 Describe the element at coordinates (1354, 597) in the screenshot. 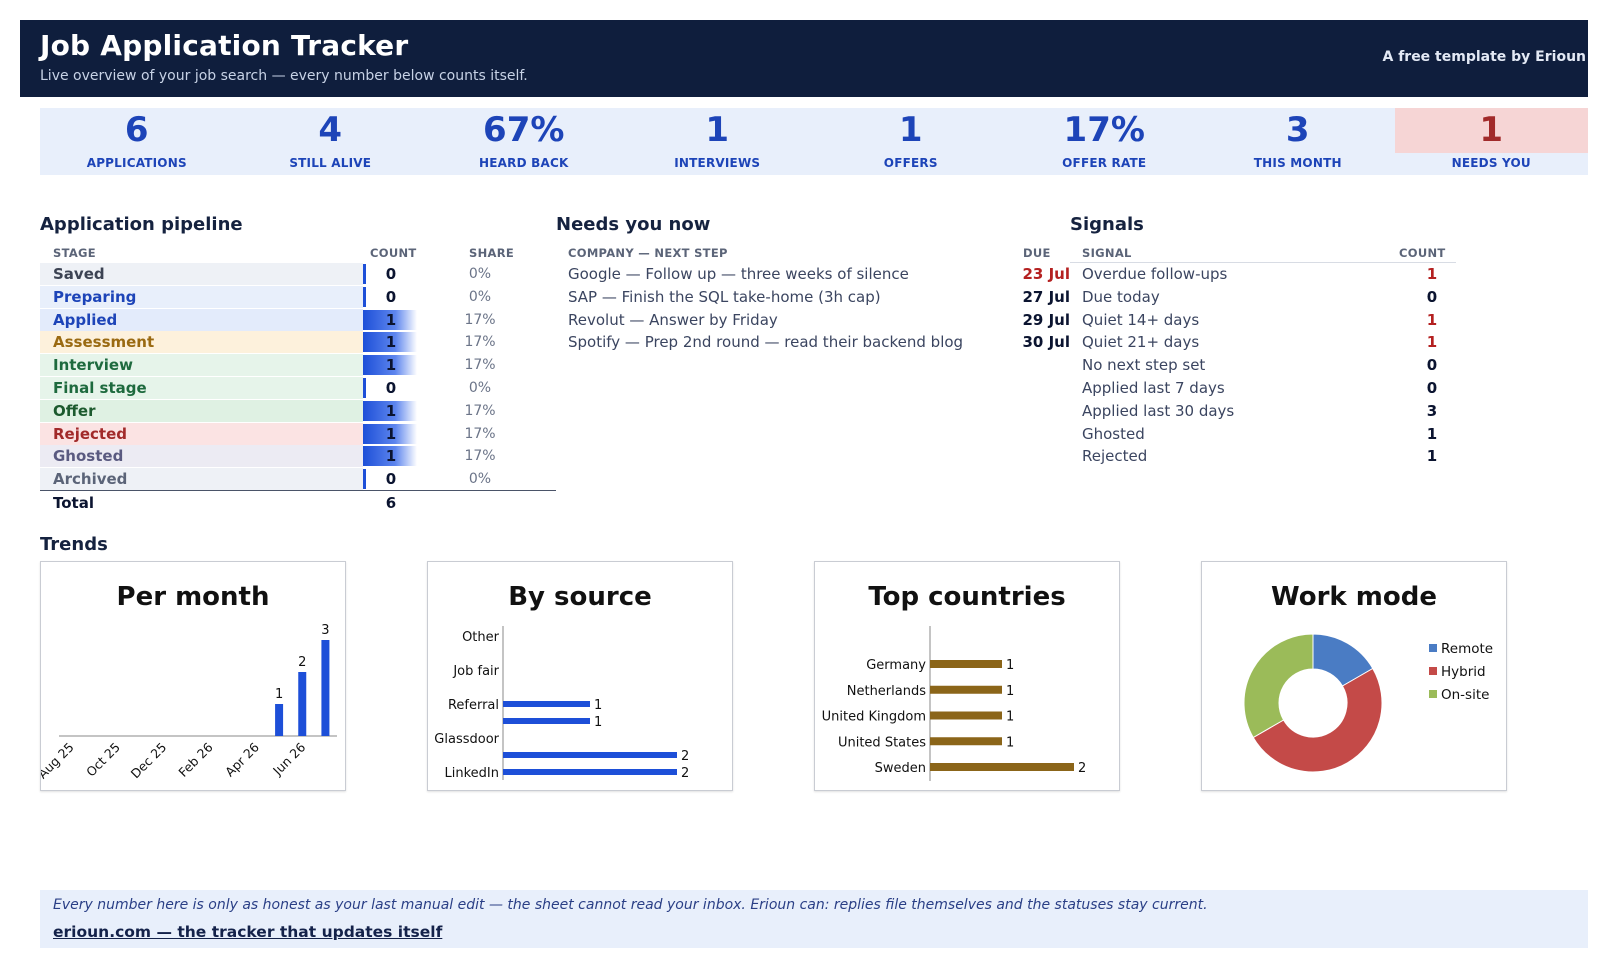

I see `chart-title: Work mode` at that location.